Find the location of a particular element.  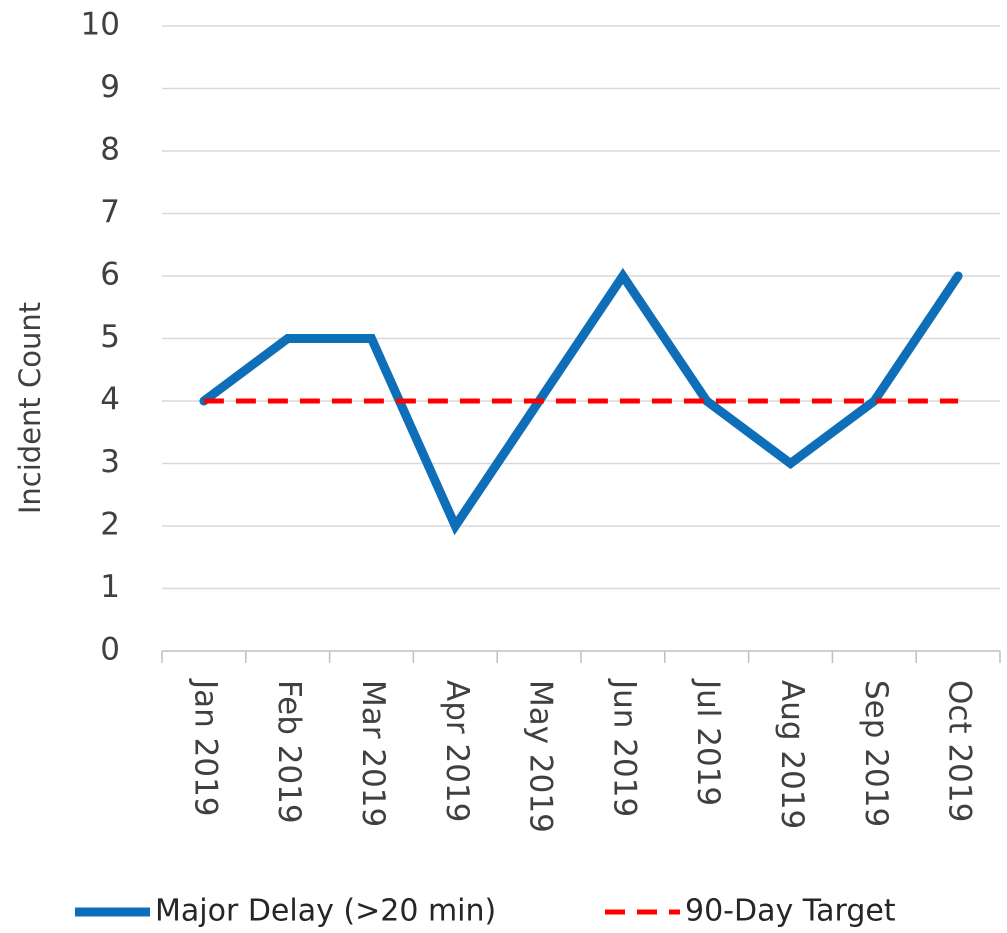

y-tick-label: 1 is located at coordinates (110, 587).